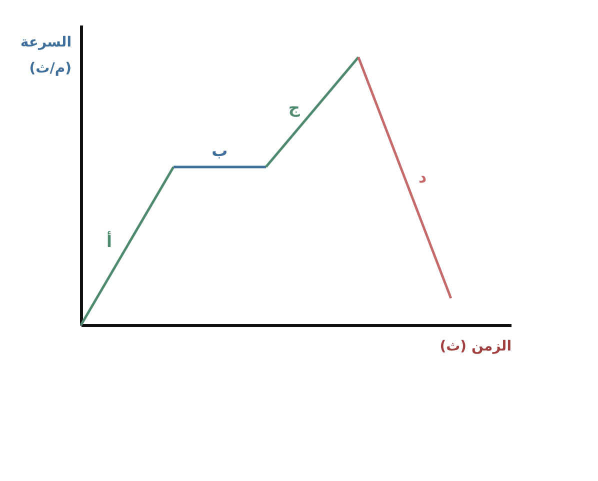 The image size is (598, 481). What do you see at coordinates (476, 346) in the screenshot?
I see `x-axis-title: الزمن (ث)` at bounding box center [476, 346].